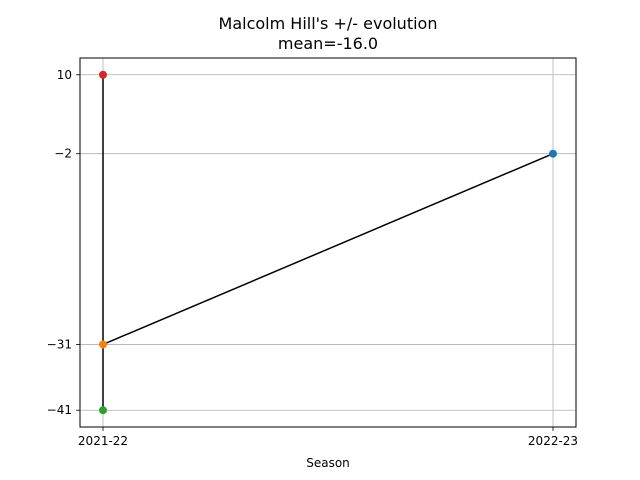  Describe the element at coordinates (328, 43) in the screenshot. I see `chart-subtitle: mean=-16.0` at that location.